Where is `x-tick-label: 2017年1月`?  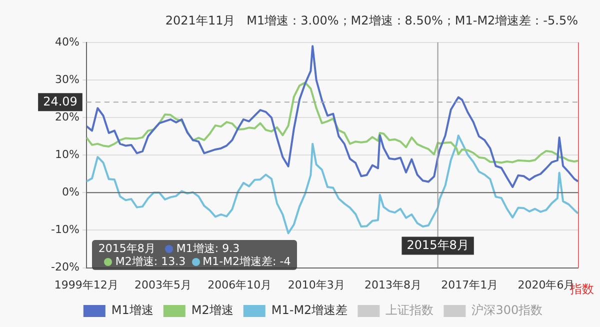 x-tick-label: 2017年1月 is located at coordinates (469, 285).